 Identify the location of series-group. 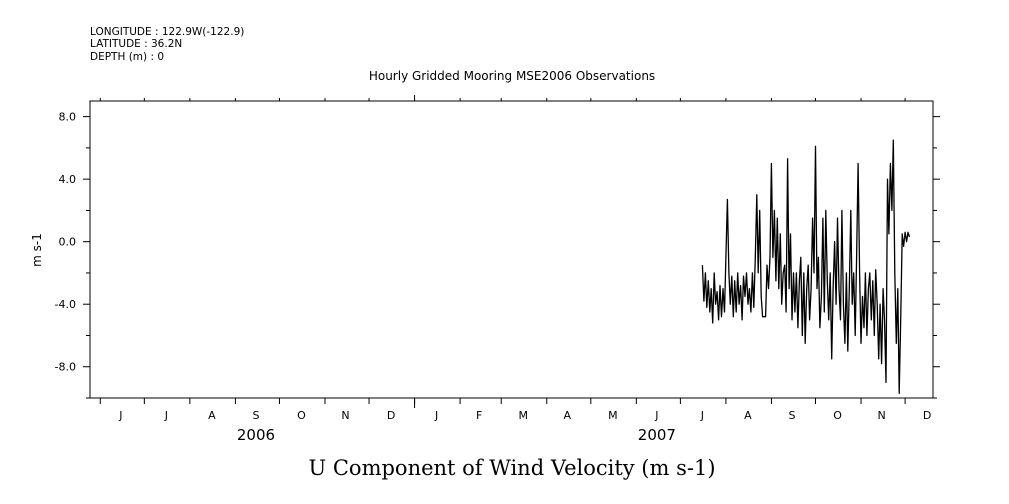
(806, 266).